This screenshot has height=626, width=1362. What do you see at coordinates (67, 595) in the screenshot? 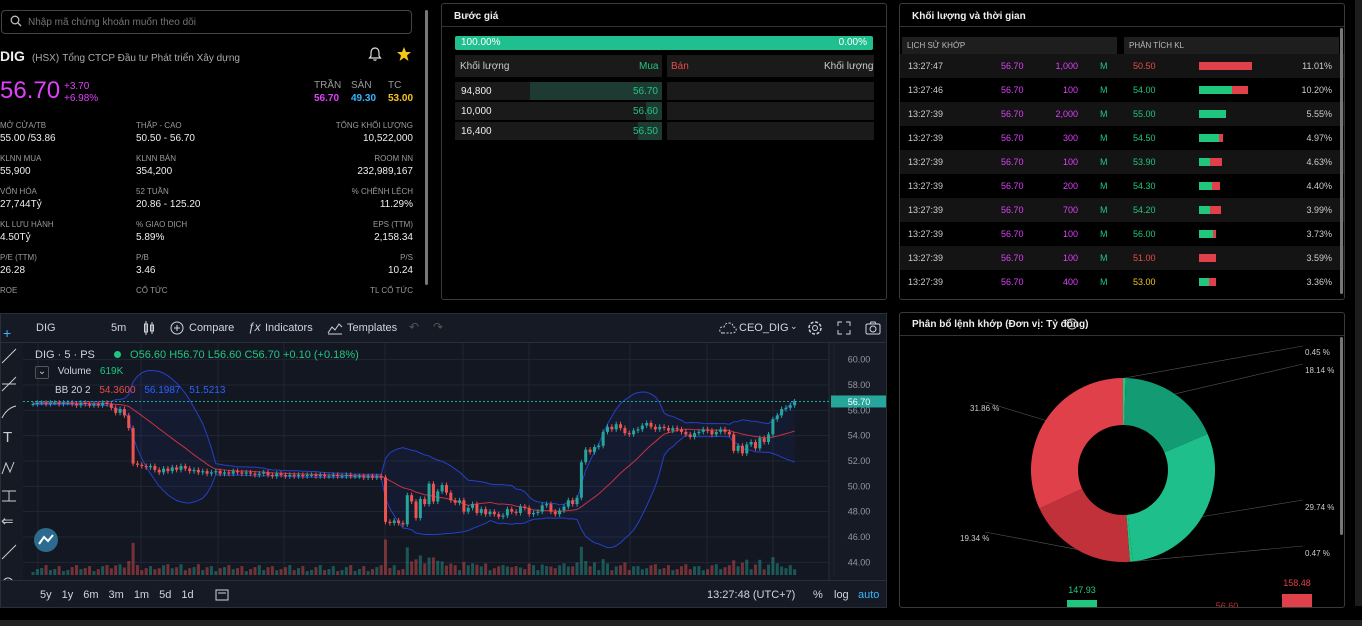
I see `range-button-1y: 1y` at bounding box center [67, 595].